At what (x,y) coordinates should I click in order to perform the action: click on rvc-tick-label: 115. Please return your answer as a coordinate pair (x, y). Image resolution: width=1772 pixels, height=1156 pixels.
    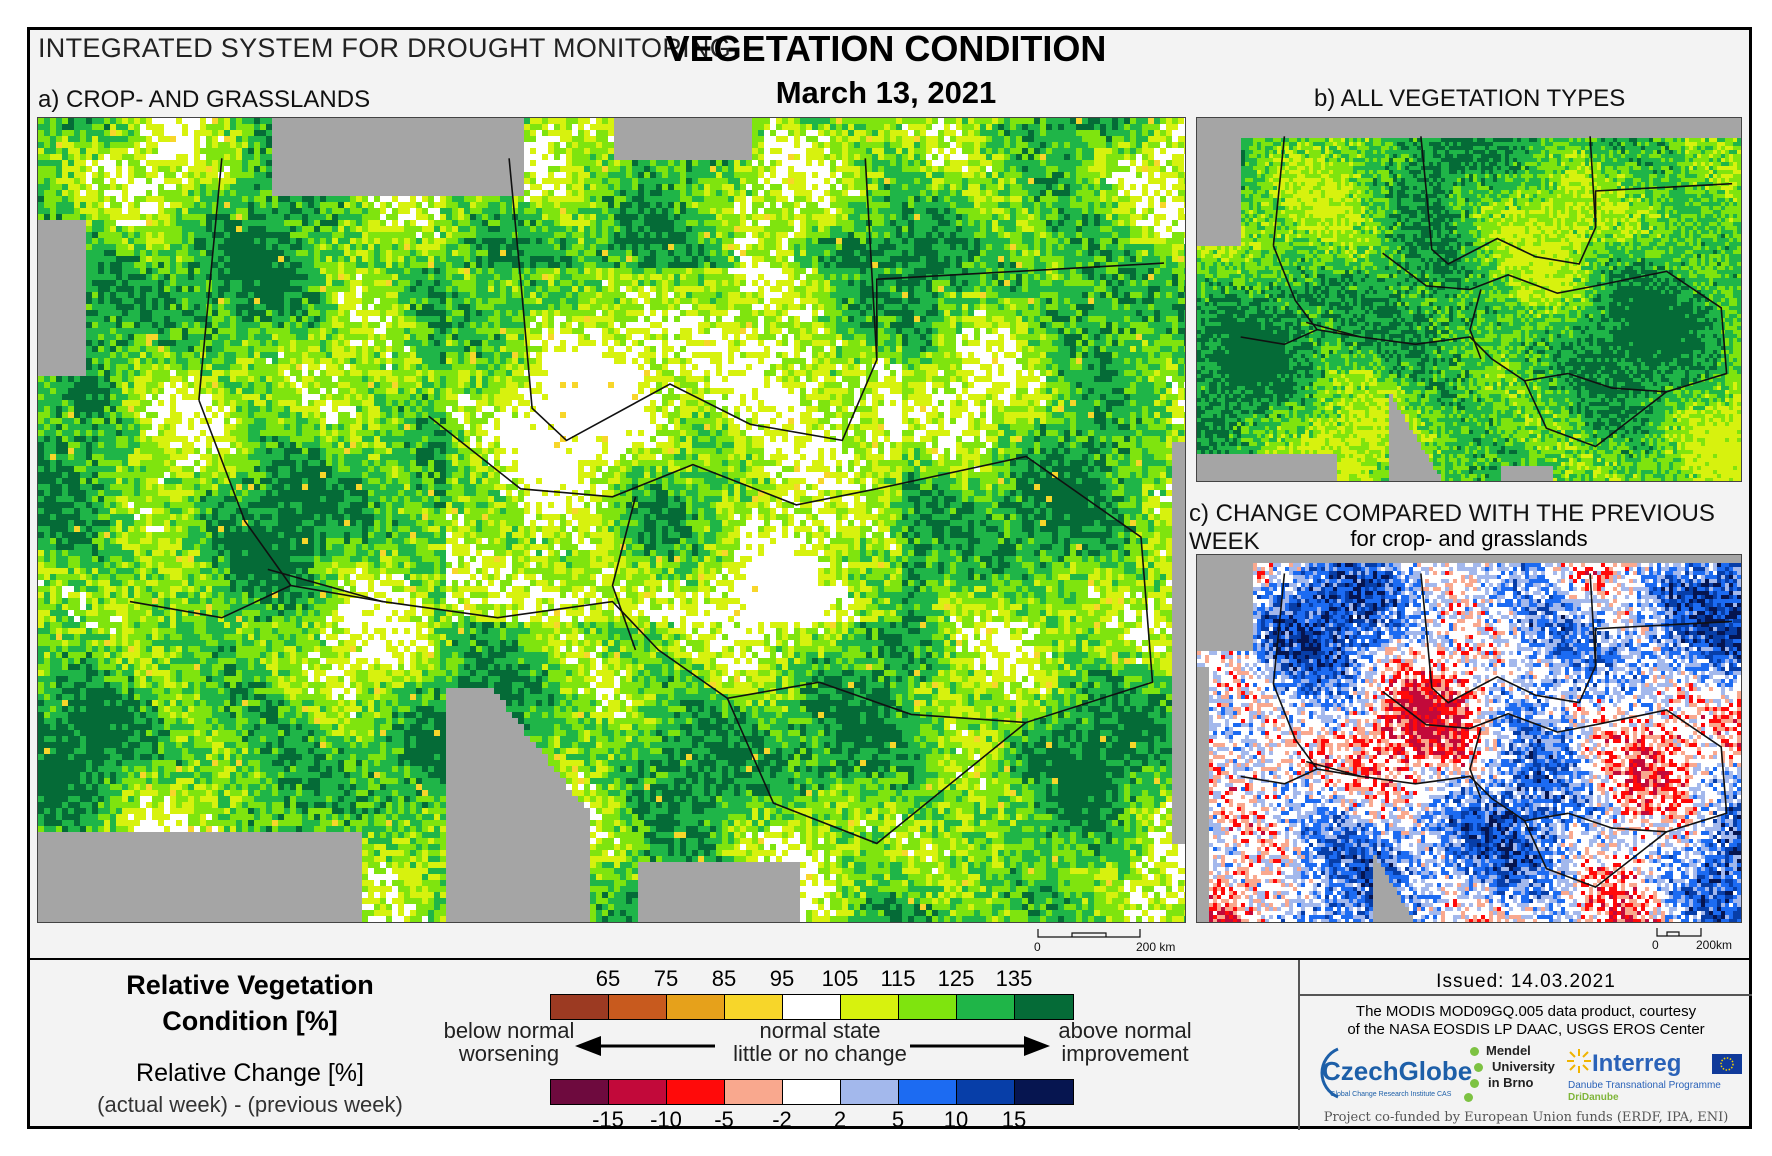
    Looking at the image, I should click on (898, 979).